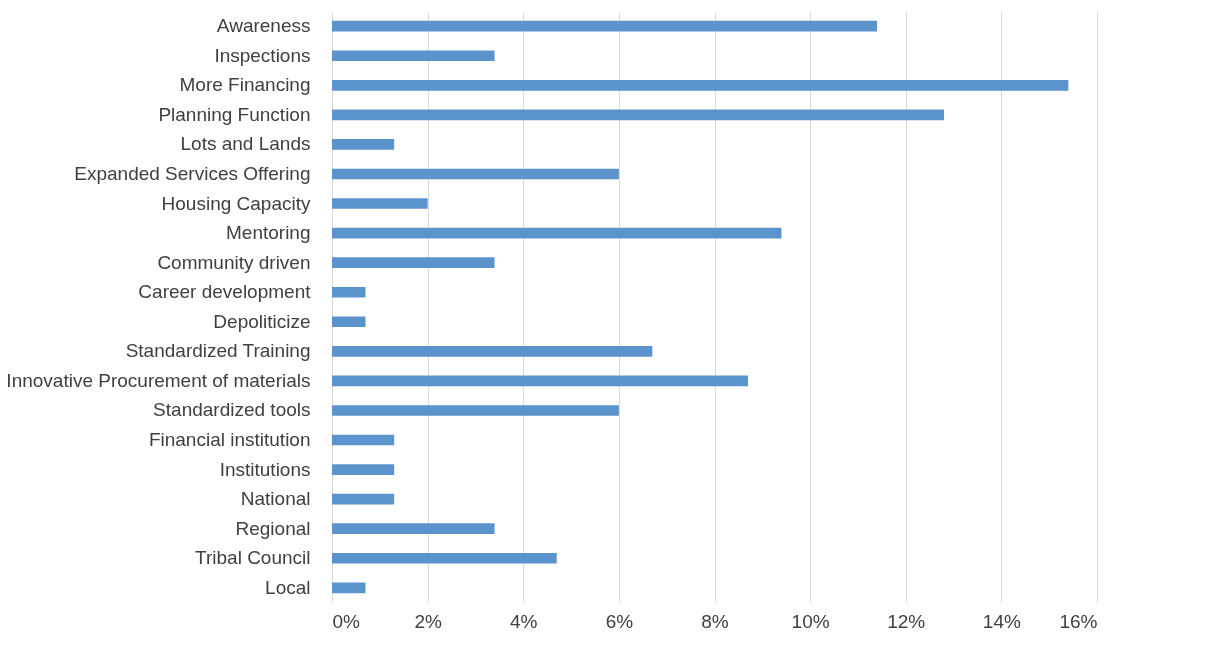  Describe the element at coordinates (715, 621) in the screenshot. I see `x-tick-label: 8%` at that location.